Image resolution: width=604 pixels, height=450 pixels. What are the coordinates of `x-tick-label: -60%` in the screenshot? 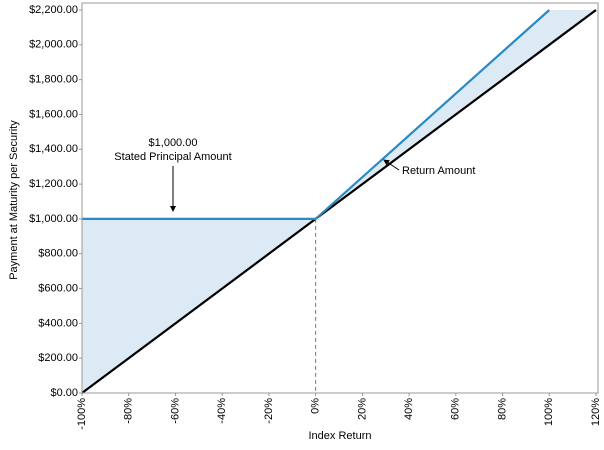 It's located at (175, 411).